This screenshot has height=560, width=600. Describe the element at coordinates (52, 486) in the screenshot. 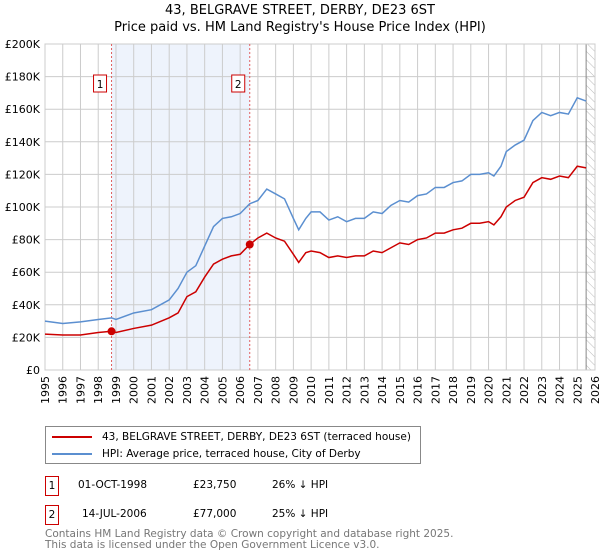

I see `sale-marker-badge: 1` at that location.